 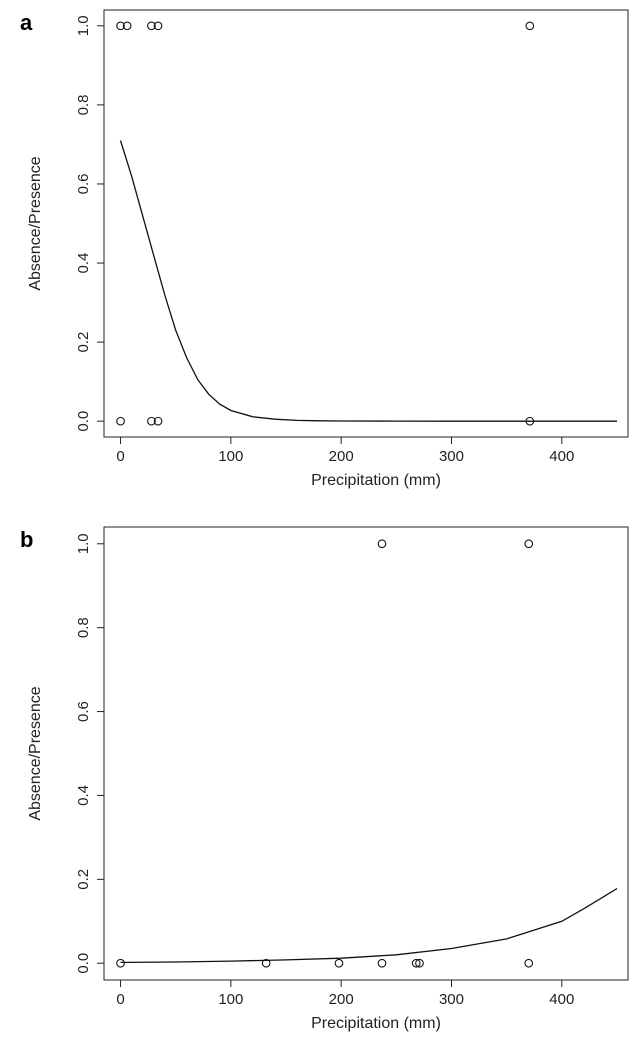 I want to click on chart-b-x-tick-label: 100, so click(x=230, y=999).